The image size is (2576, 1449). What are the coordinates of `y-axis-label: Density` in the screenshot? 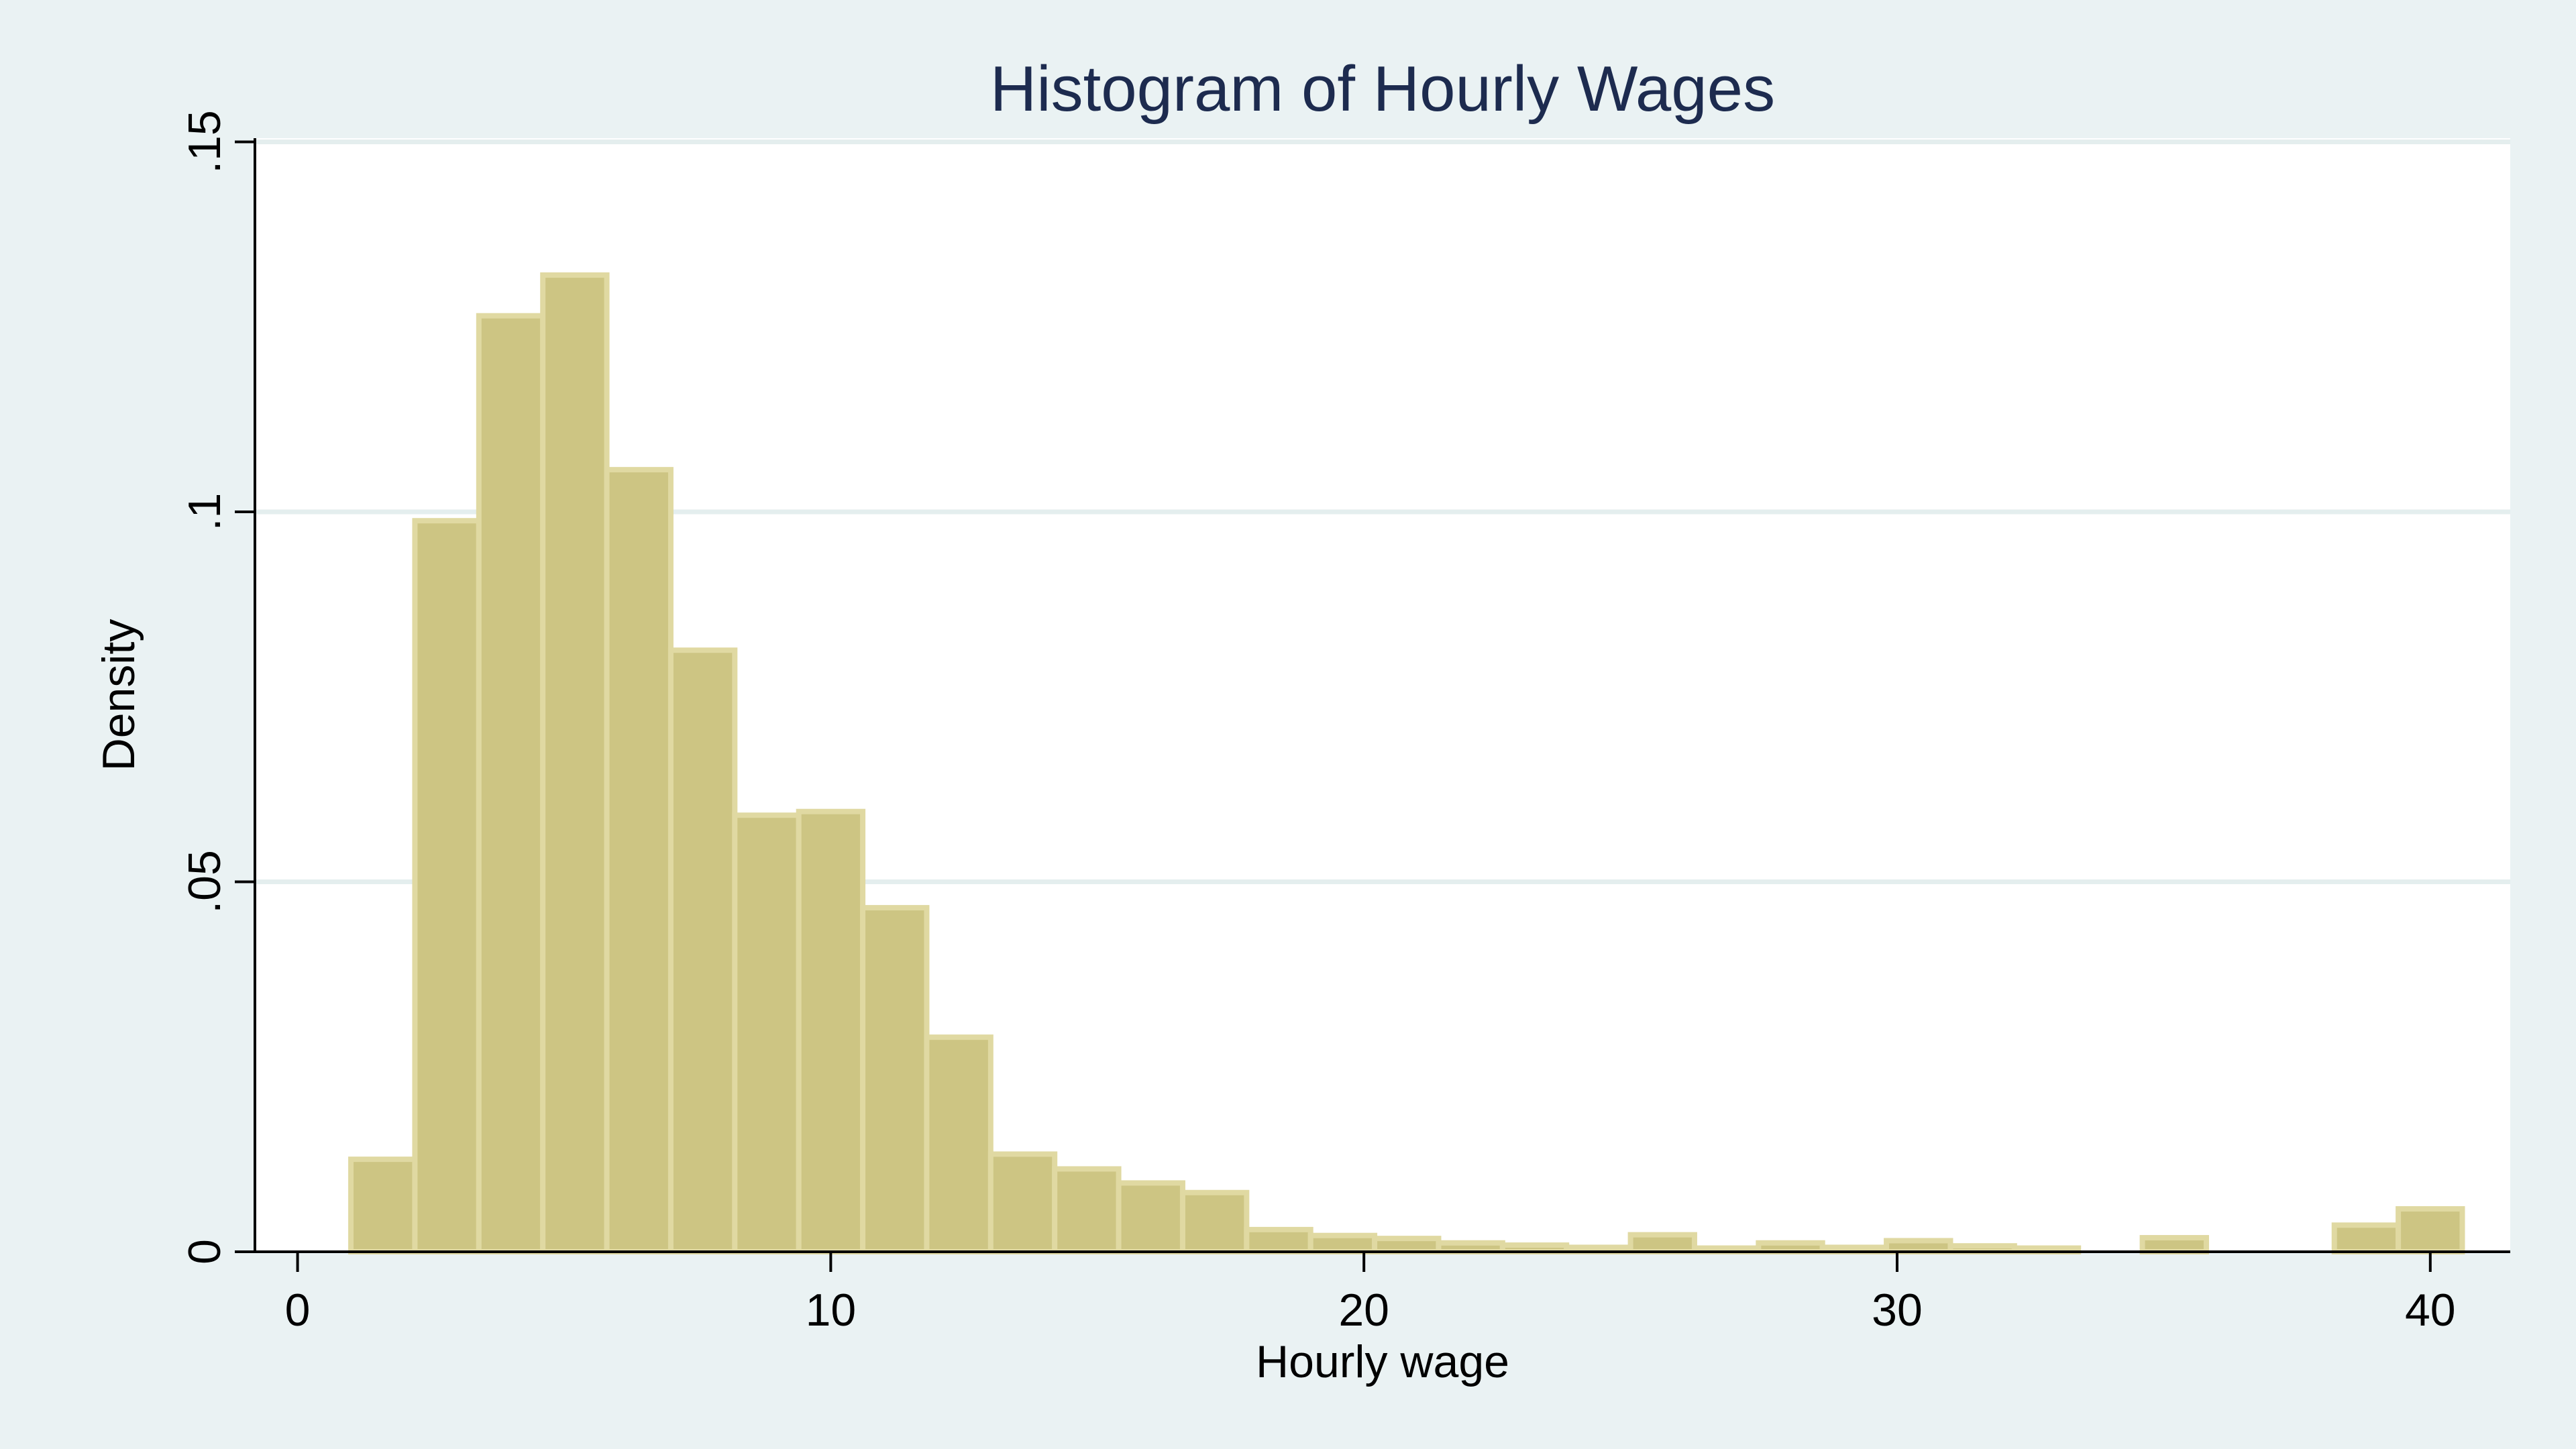 It's located at (118, 695).